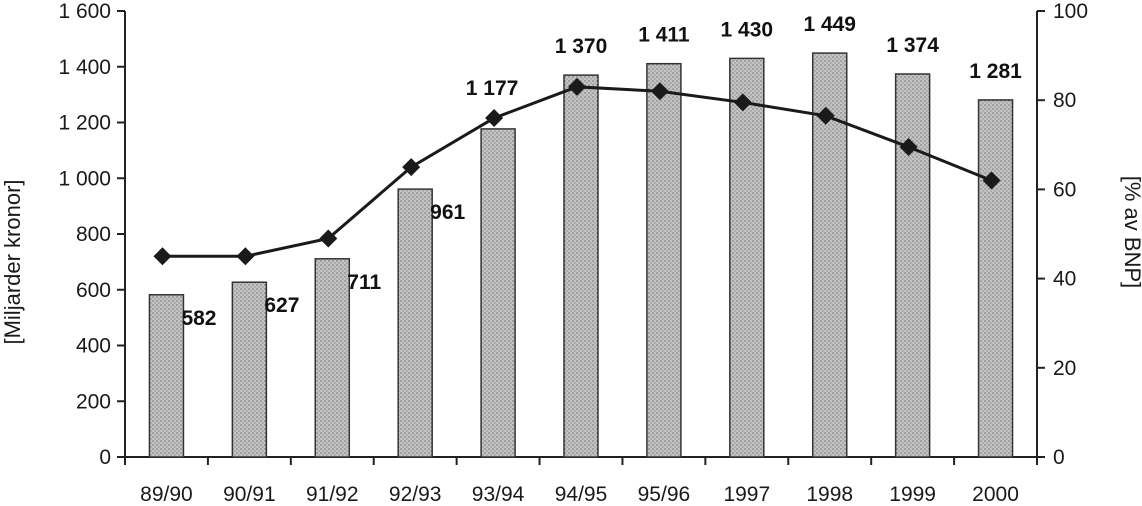 The height and width of the screenshot is (506, 1142). I want to click on y-tick-label: 1 400, so click(84, 67).